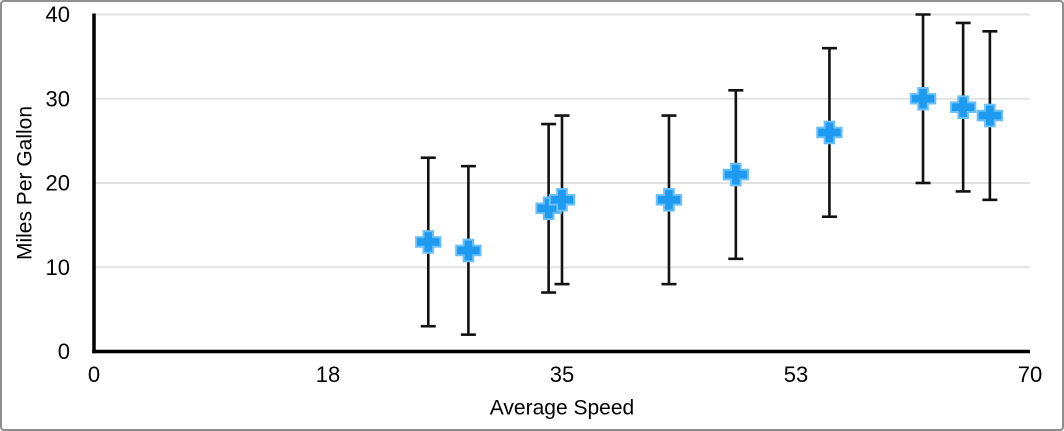 This screenshot has width=1064, height=431. Describe the element at coordinates (58, 267) in the screenshot. I see `y-tick-label: 10` at that location.